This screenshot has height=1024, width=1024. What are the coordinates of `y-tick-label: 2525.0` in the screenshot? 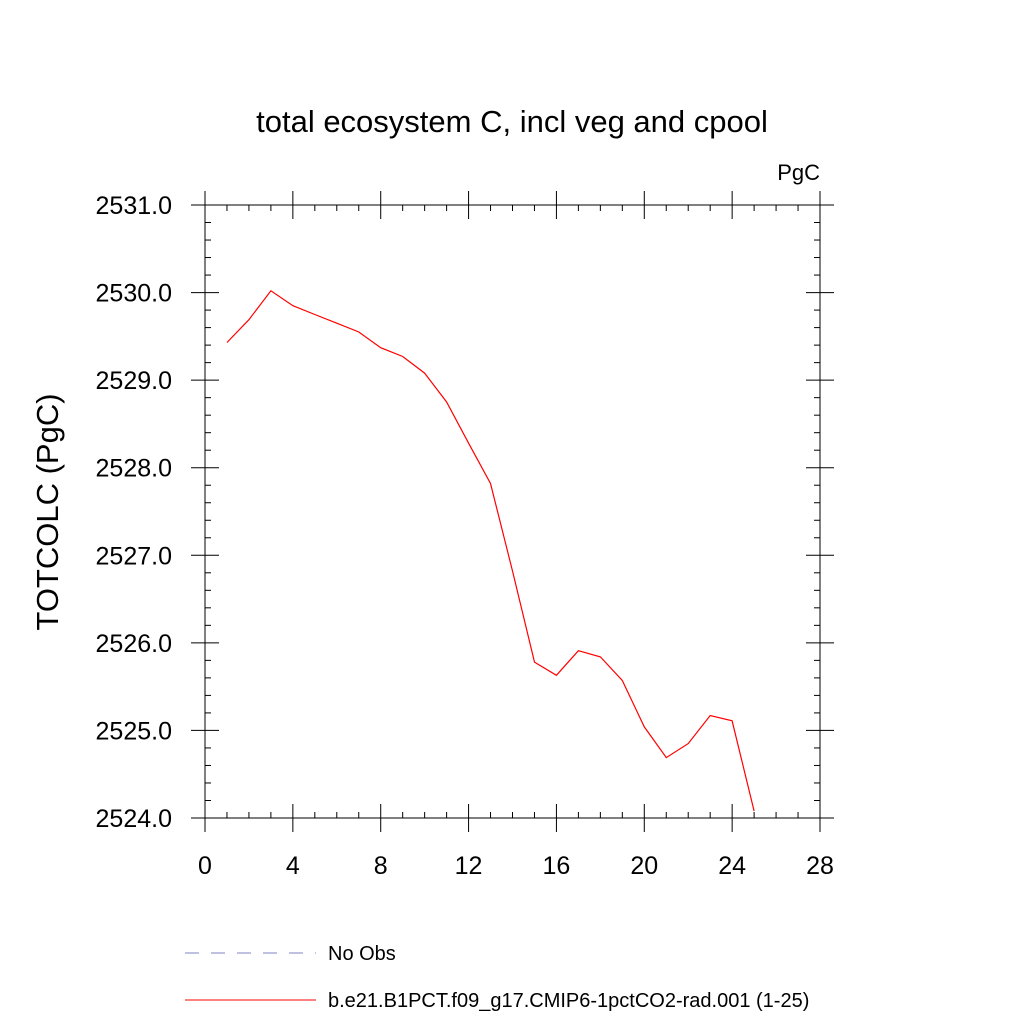 It's located at (134, 731).